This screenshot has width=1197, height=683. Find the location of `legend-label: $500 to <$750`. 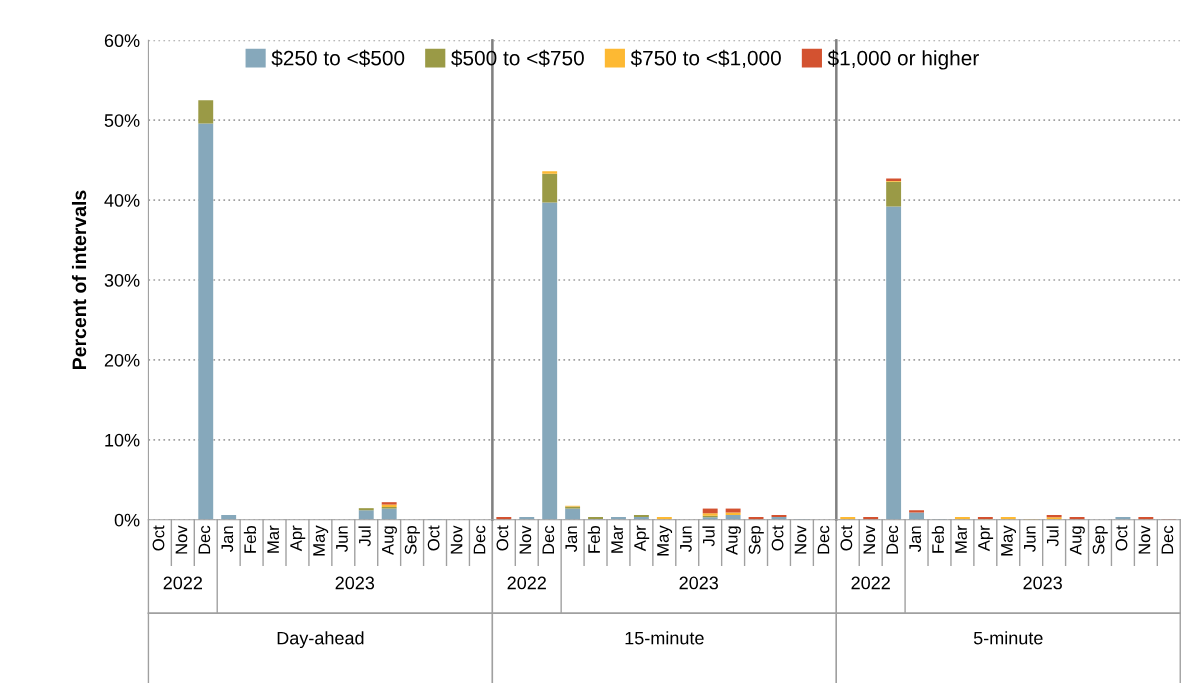

legend-label: $500 to <$750 is located at coordinates (517, 58).